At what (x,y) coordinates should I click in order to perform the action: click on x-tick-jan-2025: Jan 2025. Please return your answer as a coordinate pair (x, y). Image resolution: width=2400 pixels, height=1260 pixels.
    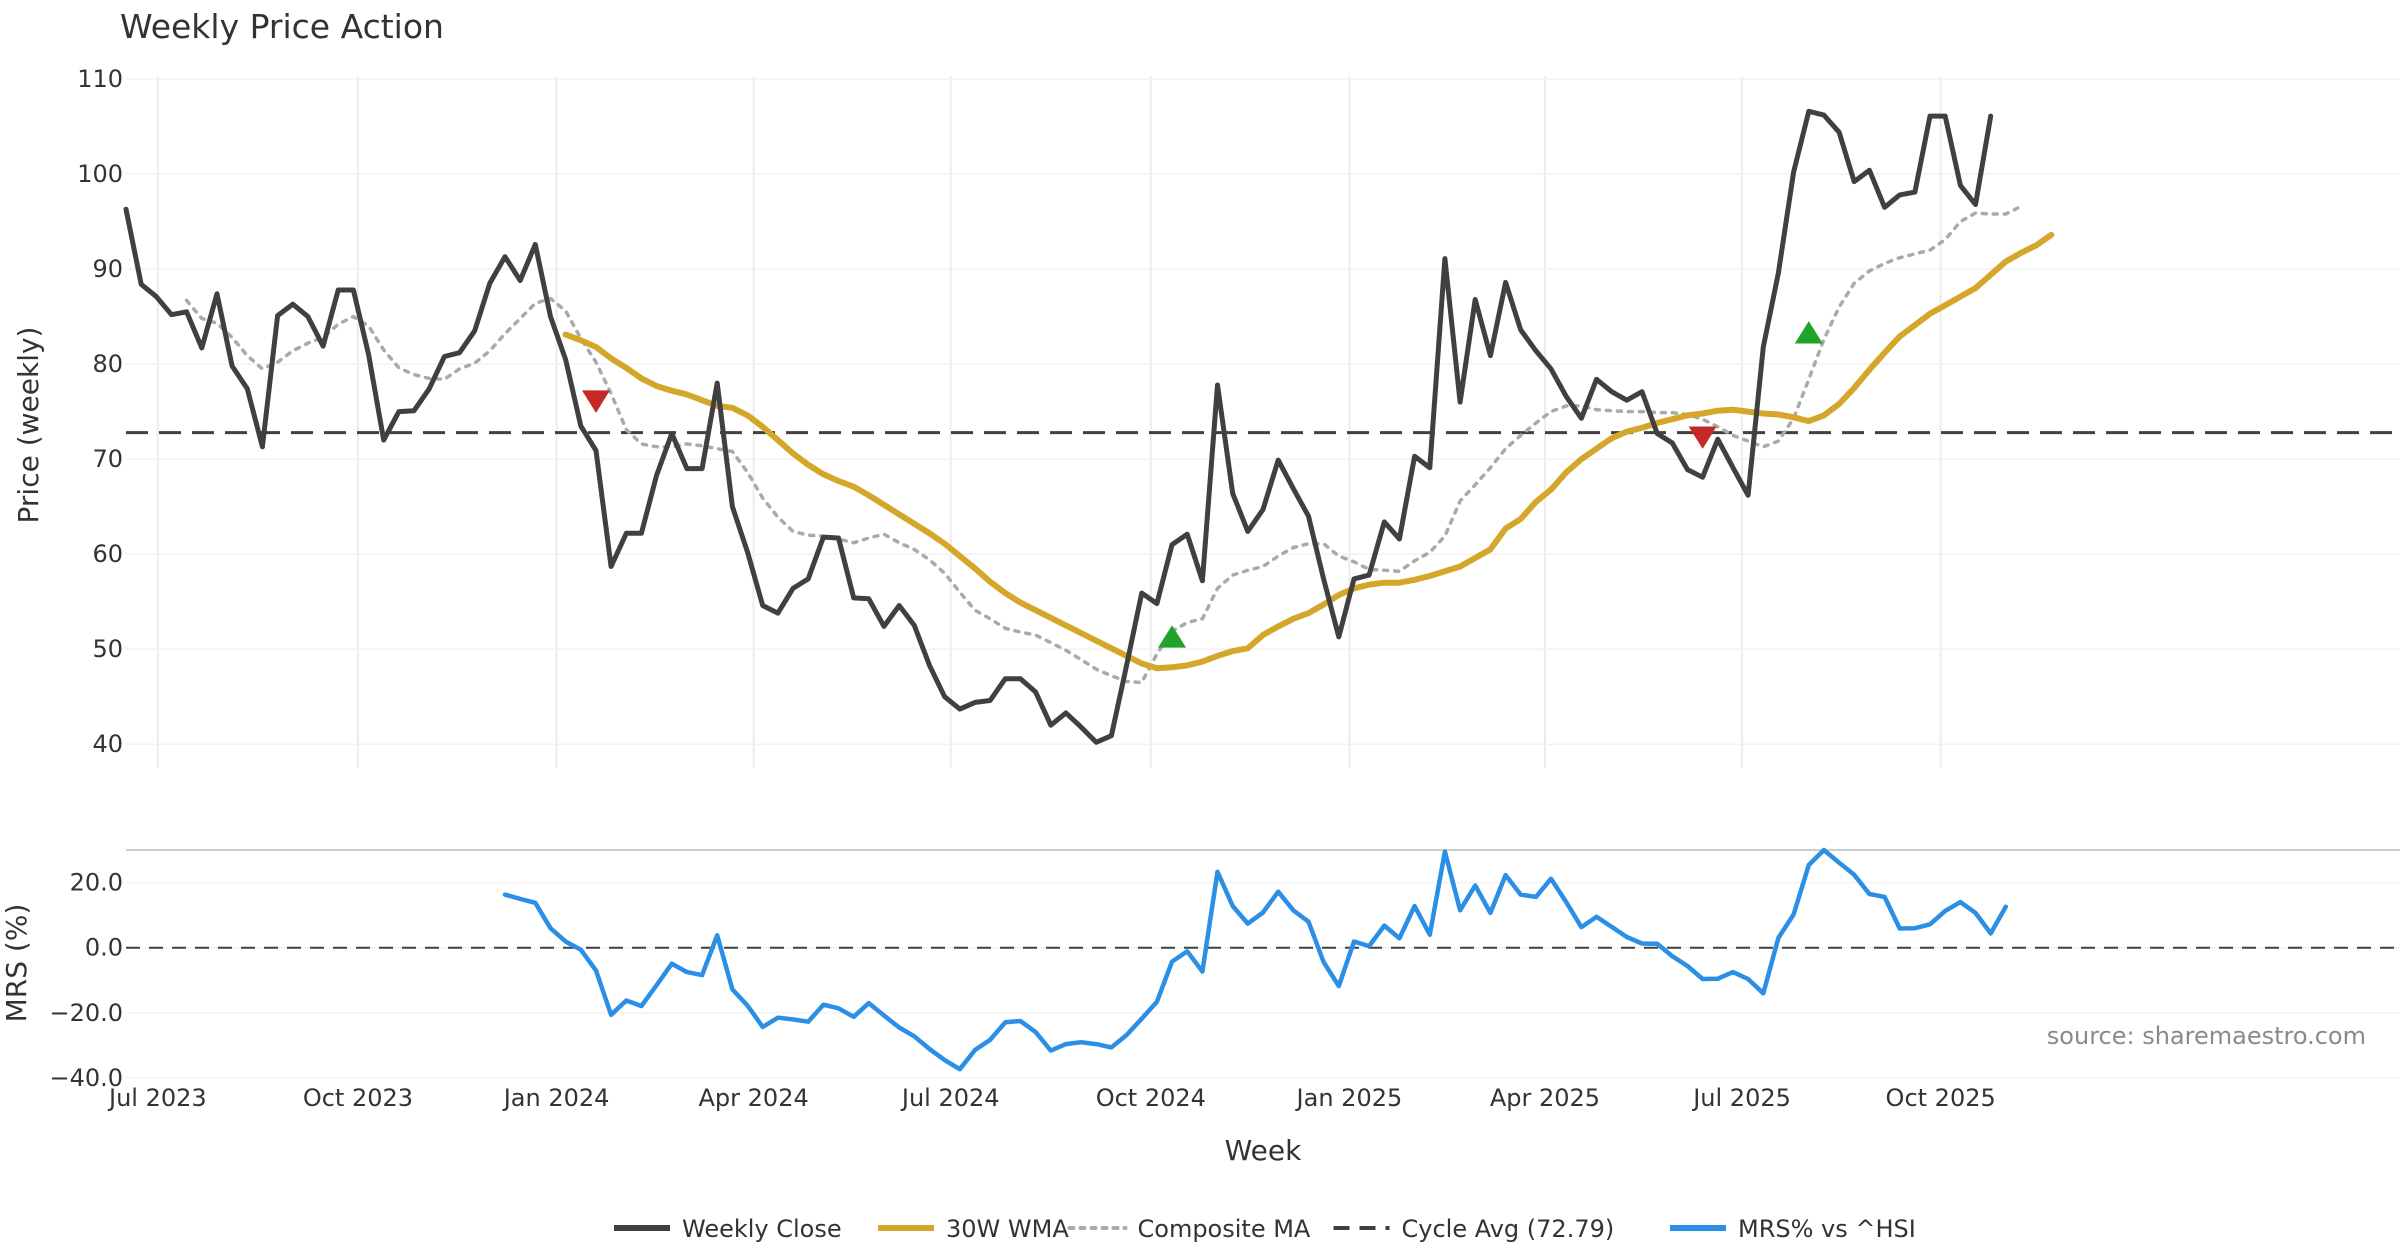
    Looking at the image, I should click on (1349, 1098).